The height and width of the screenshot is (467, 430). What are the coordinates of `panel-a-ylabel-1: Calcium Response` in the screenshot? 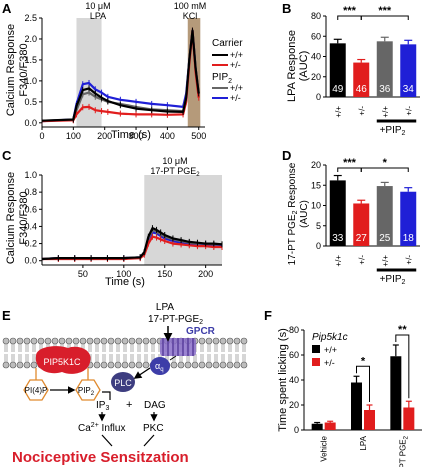 It's located at (11, 70).